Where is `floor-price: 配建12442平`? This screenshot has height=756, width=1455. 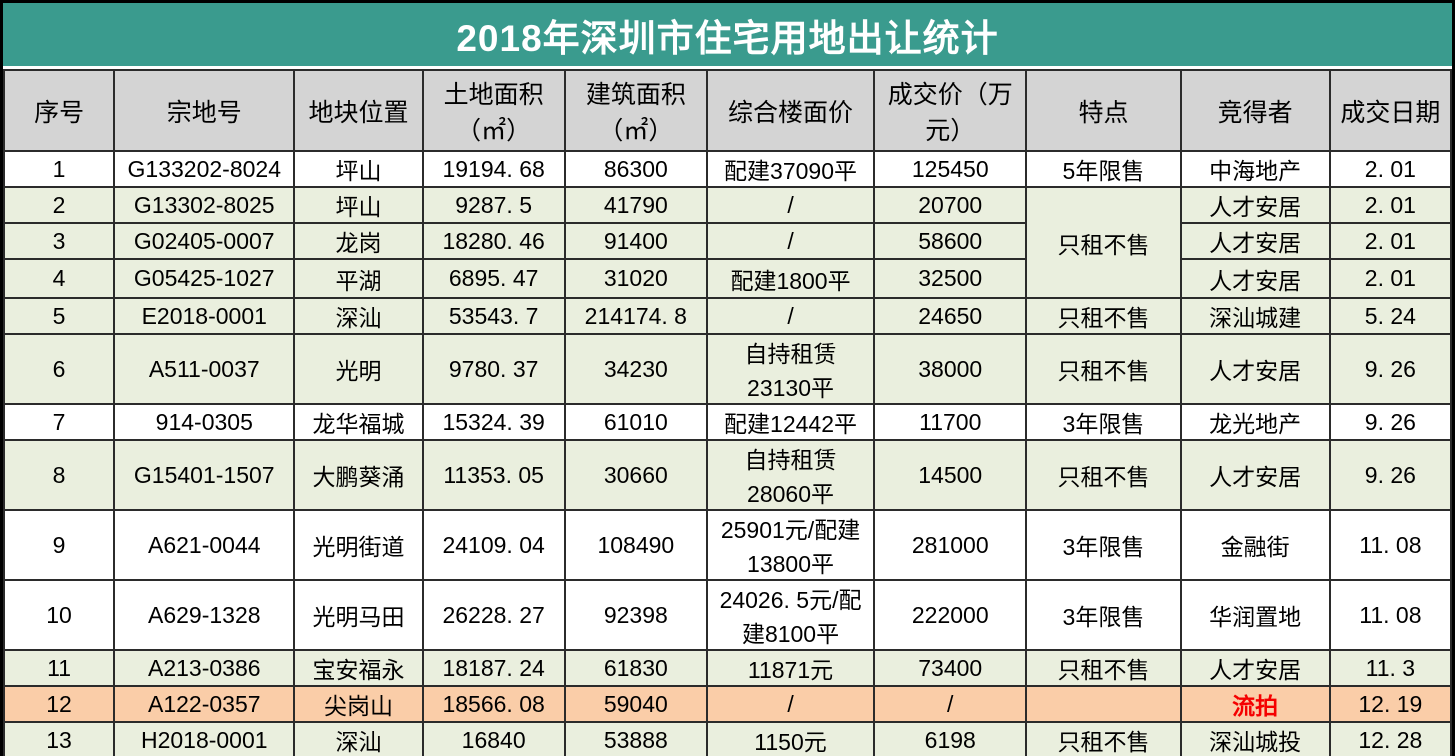
floor-price: 配建12442平 is located at coordinates (790, 422).